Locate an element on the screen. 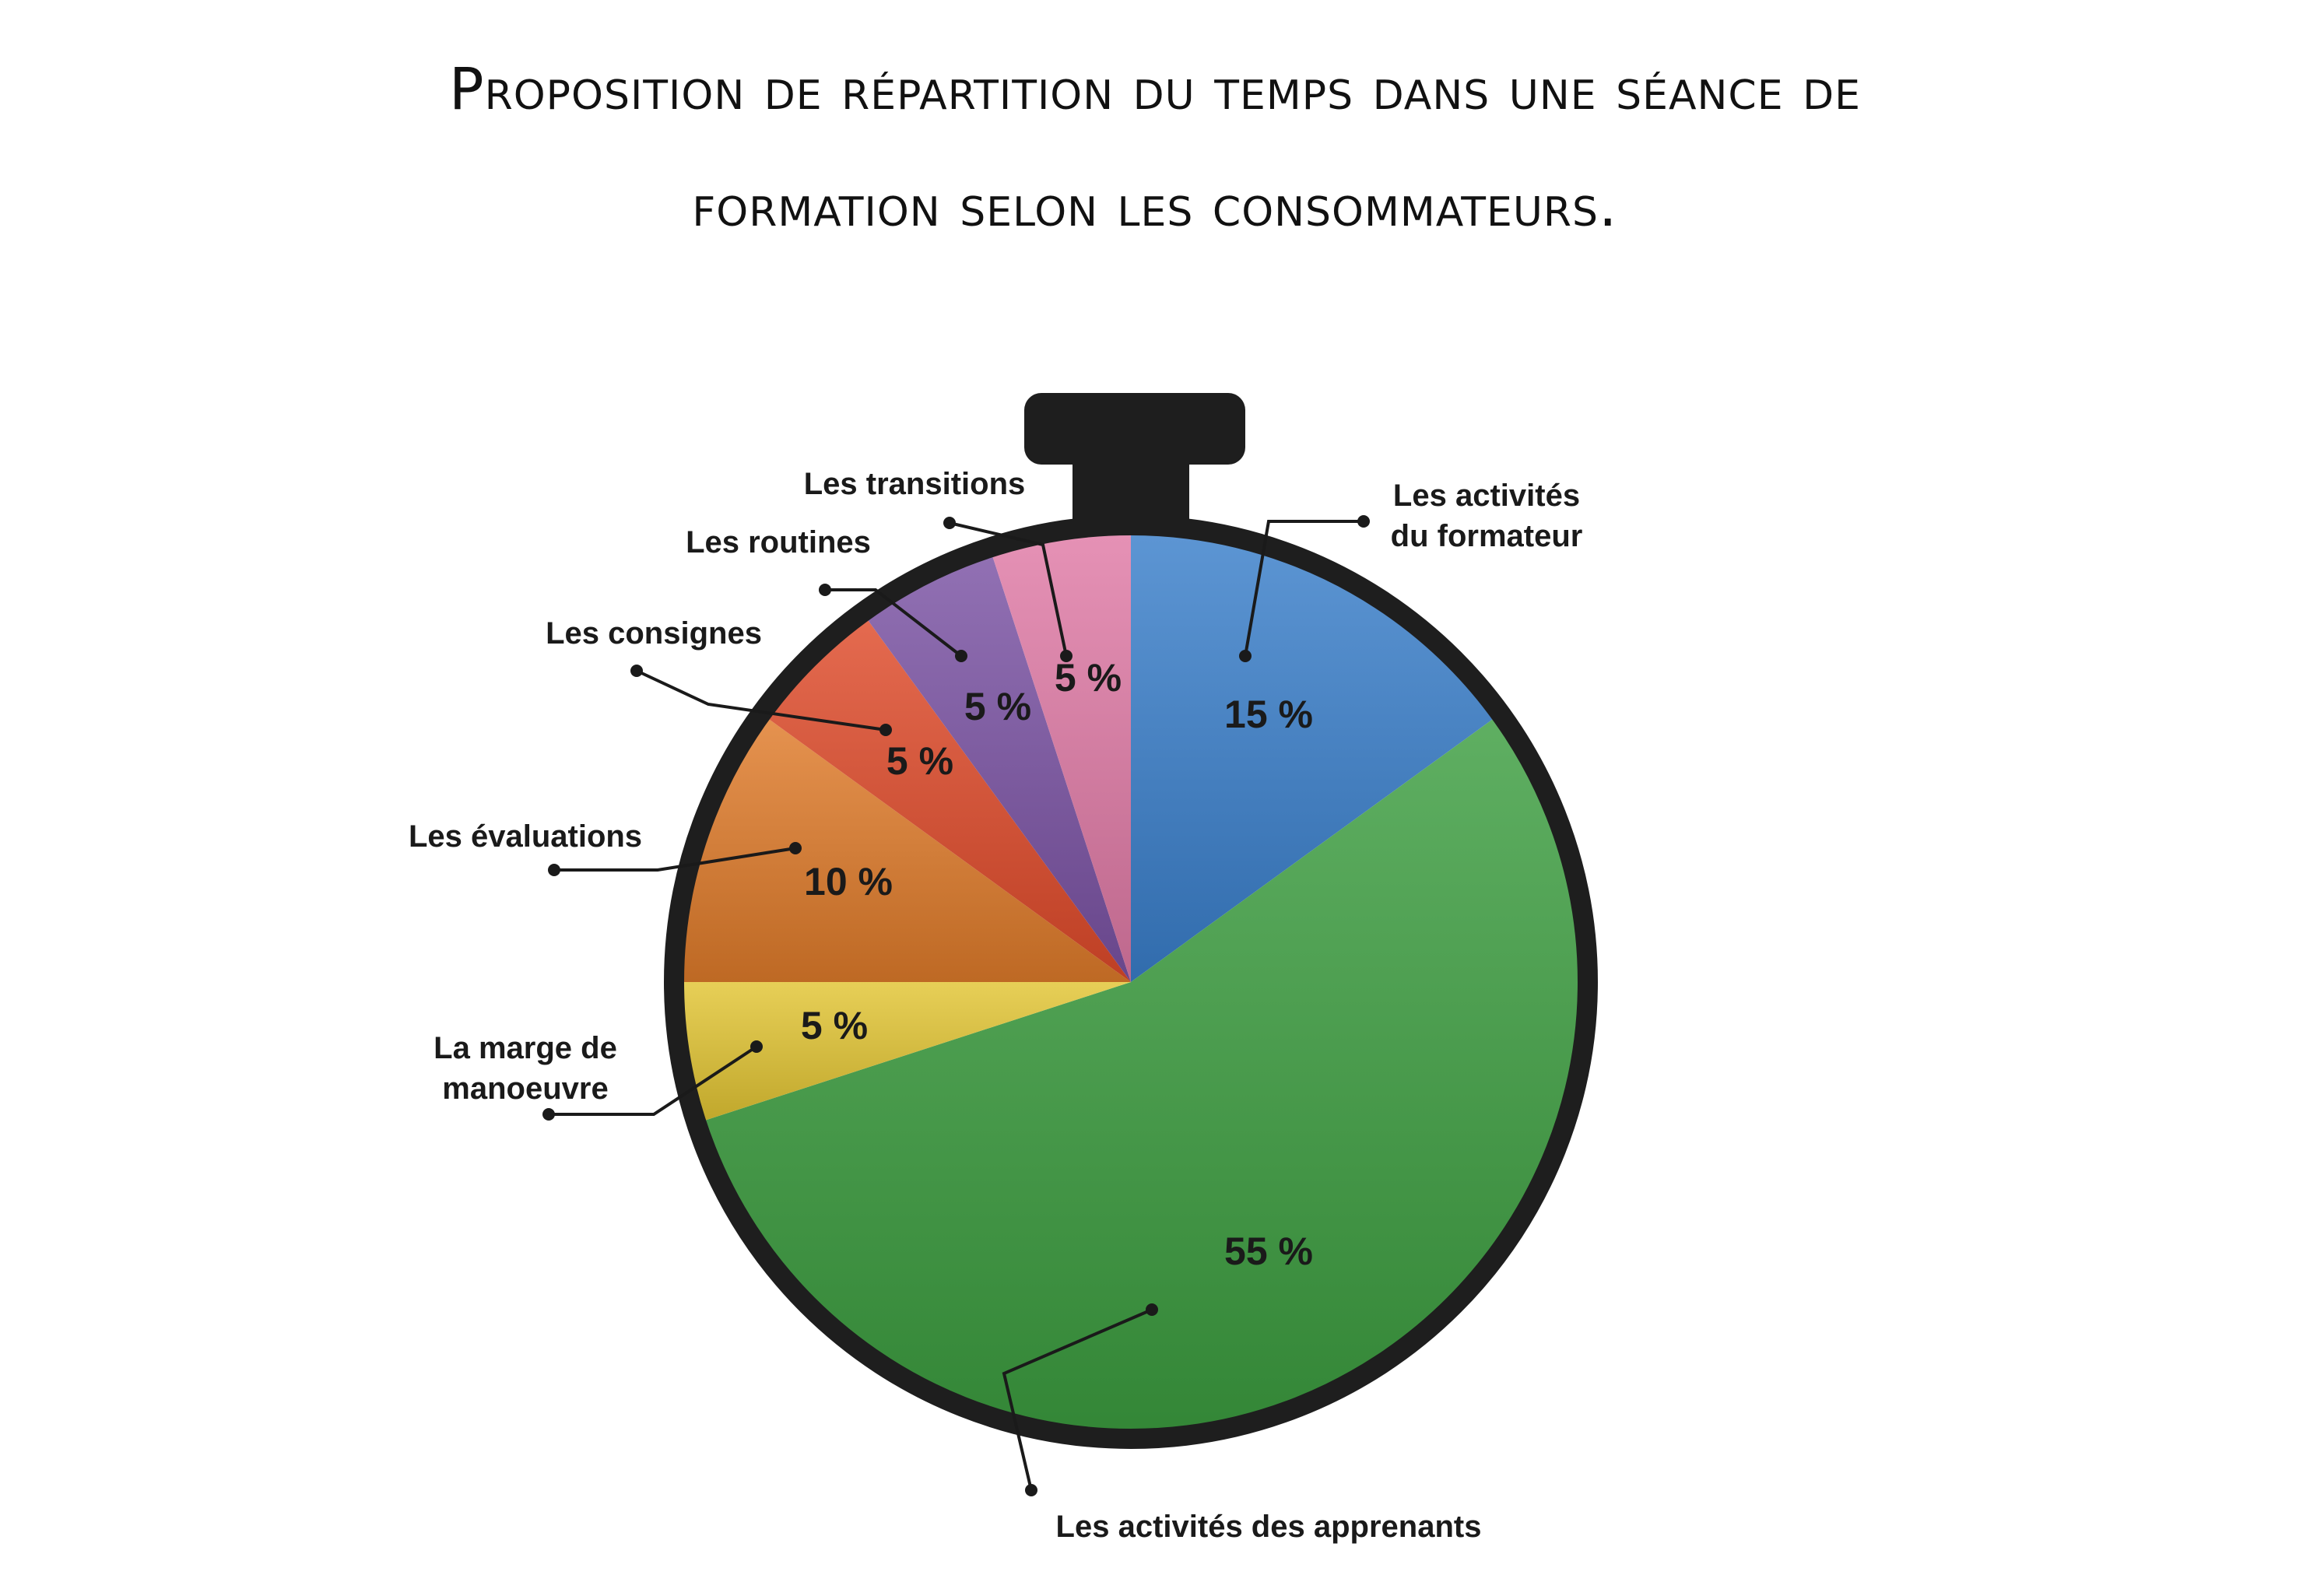 The image size is (2310, 1596). stopwatch-crown is located at coordinates (1134, 429).